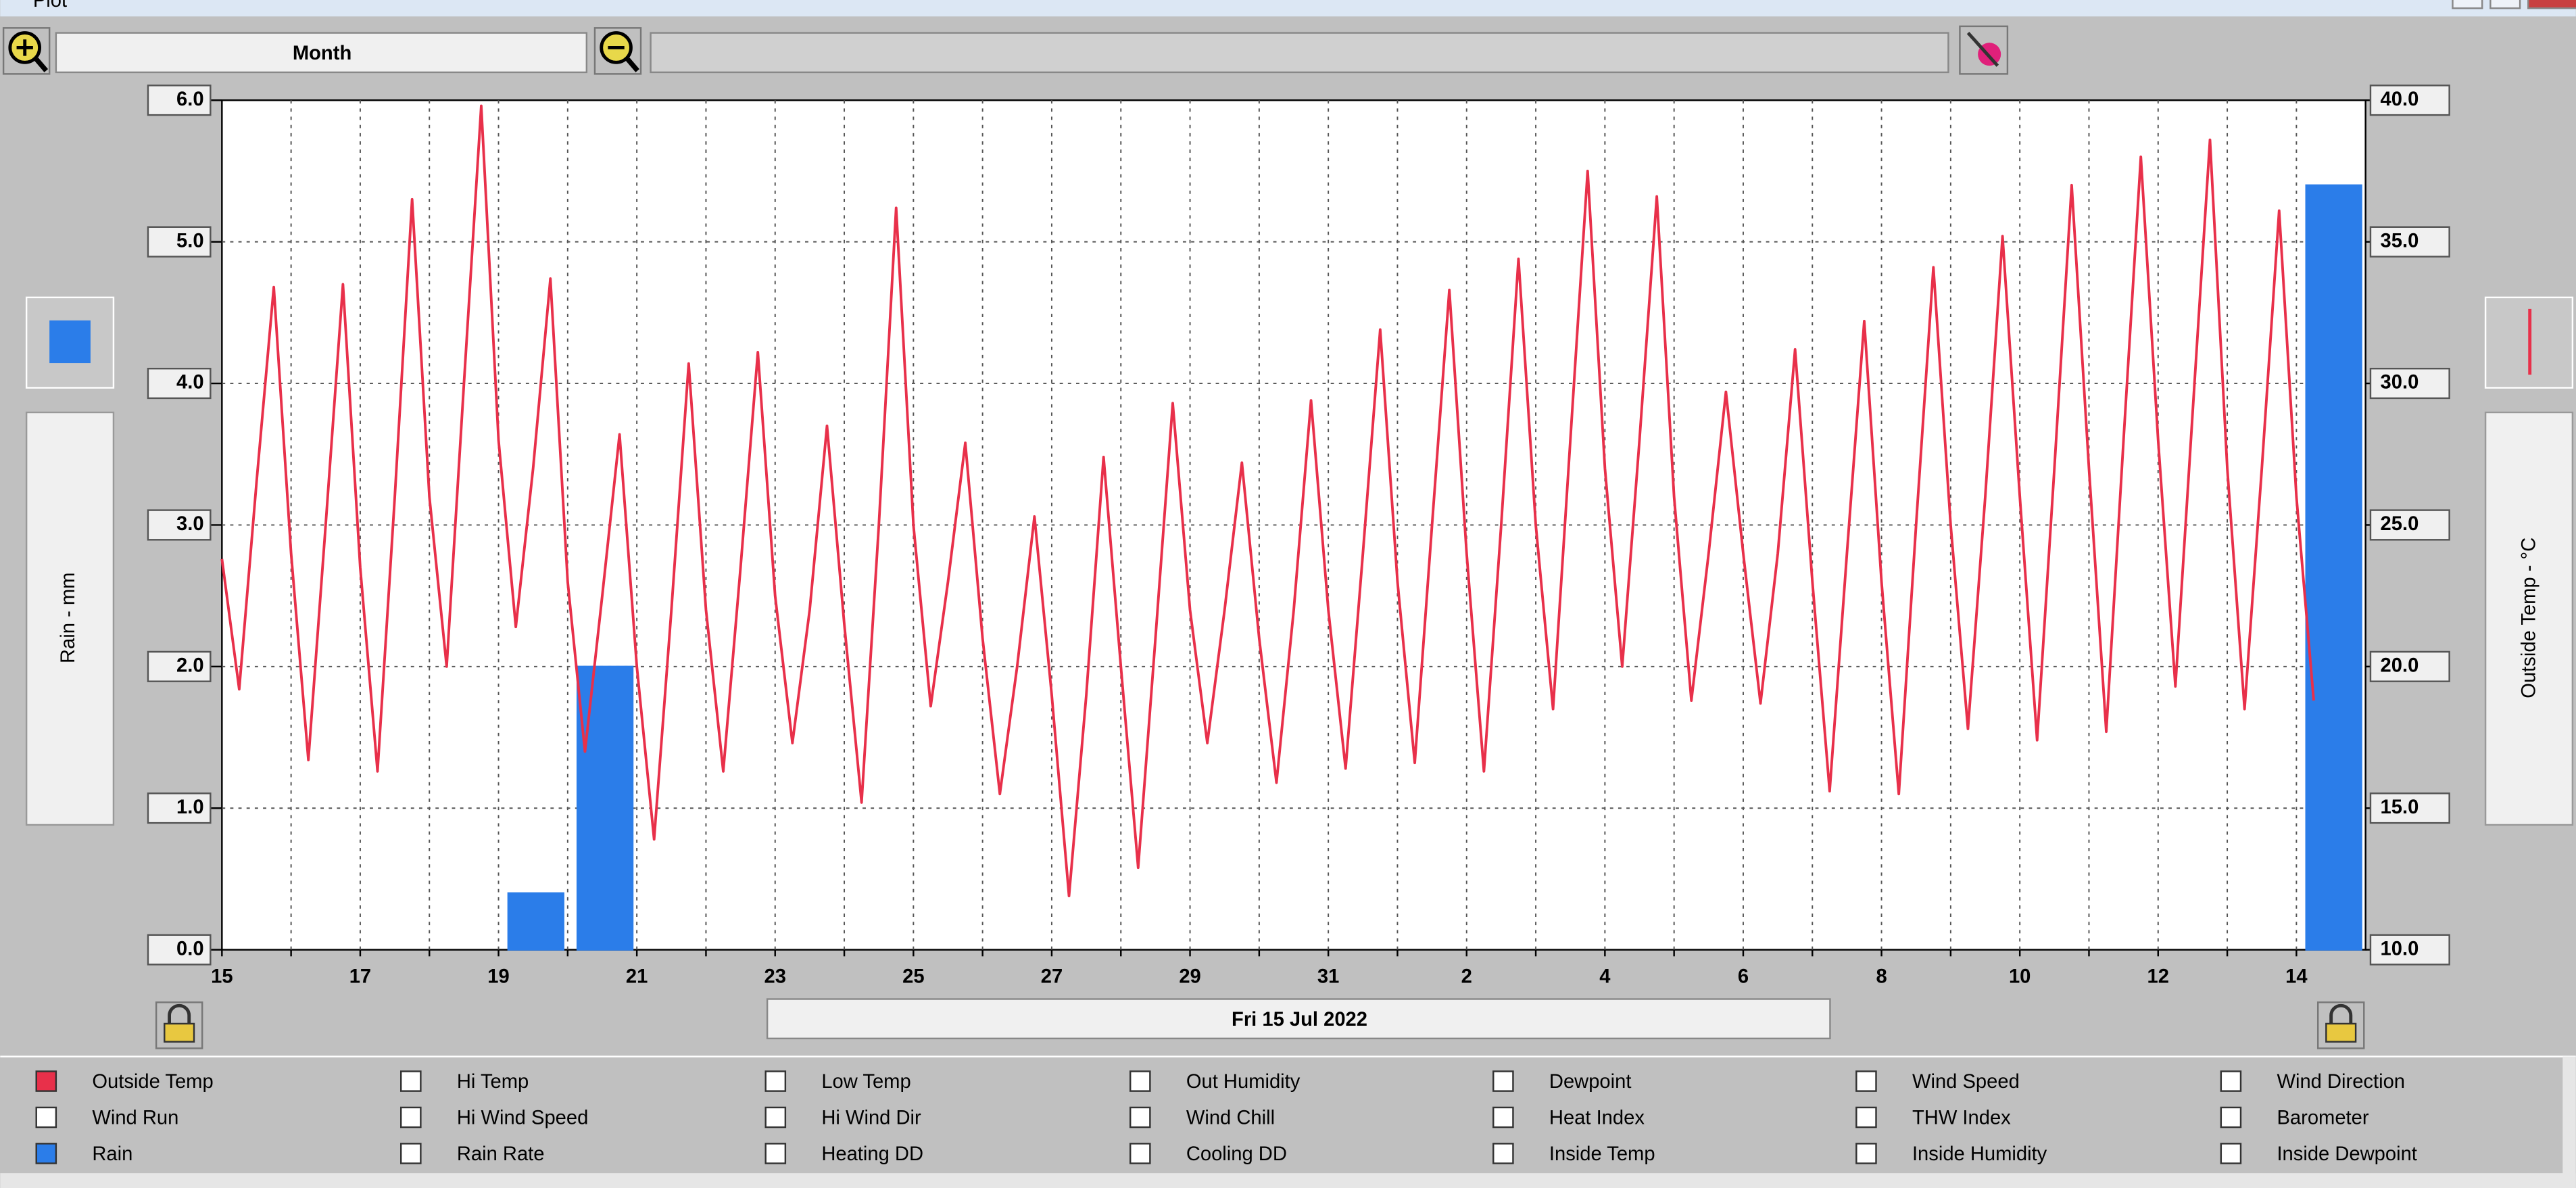 This screenshot has width=2576, height=1188. What do you see at coordinates (493, 1082) in the screenshot?
I see `checkbox-label: Hi Temp` at bounding box center [493, 1082].